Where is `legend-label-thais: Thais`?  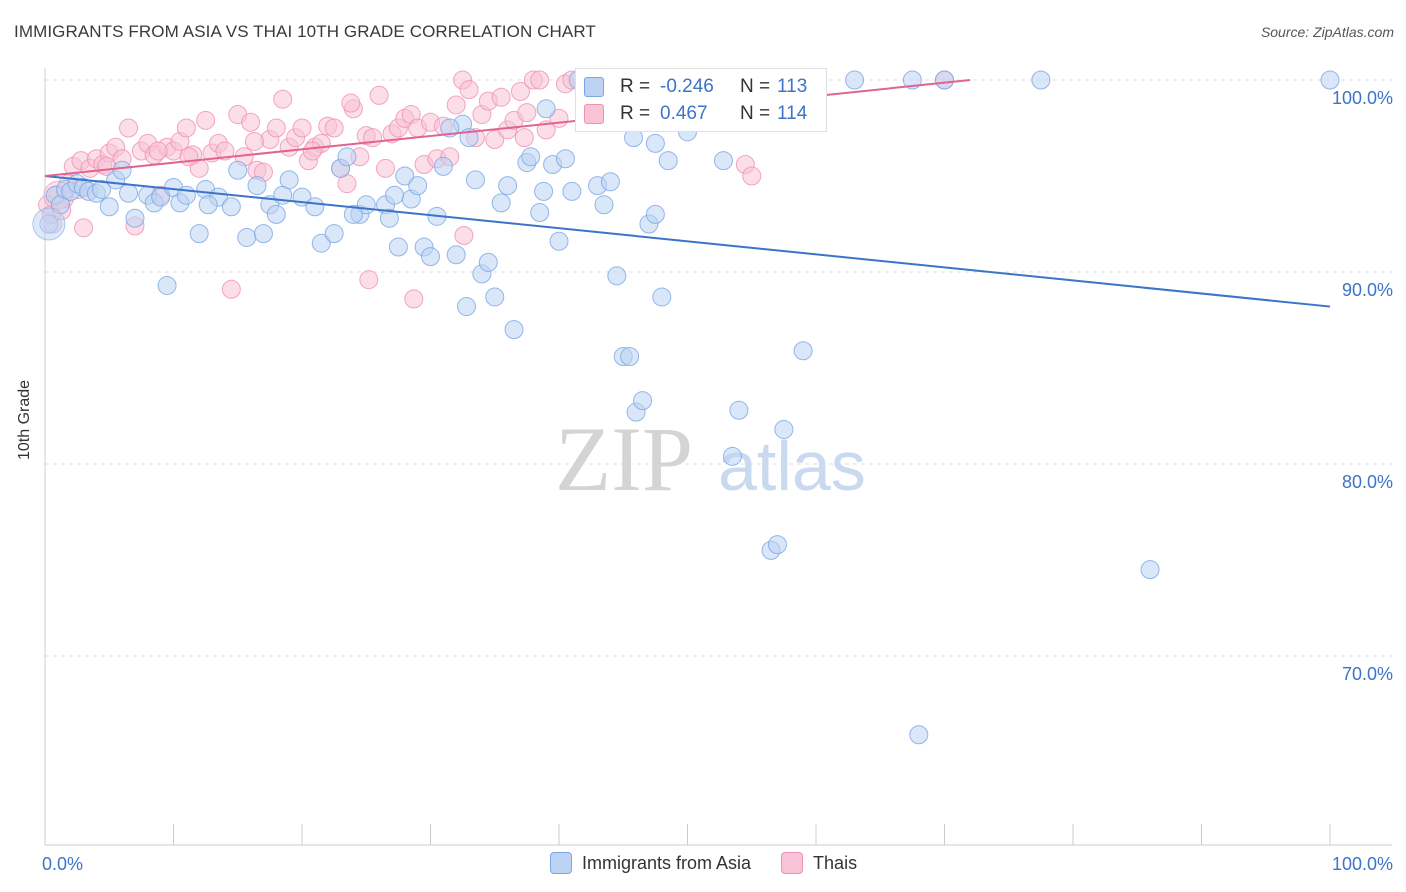 legend-label-thais: Thais is located at coordinates (835, 862).